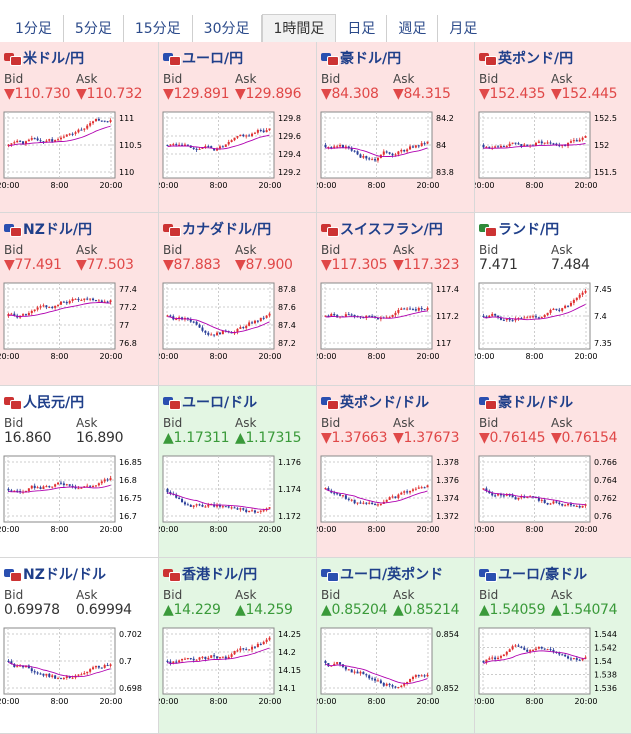  Describe the element at coordinates (413, 29) in the screenshot. I see `tab-6: 週足` at that location.